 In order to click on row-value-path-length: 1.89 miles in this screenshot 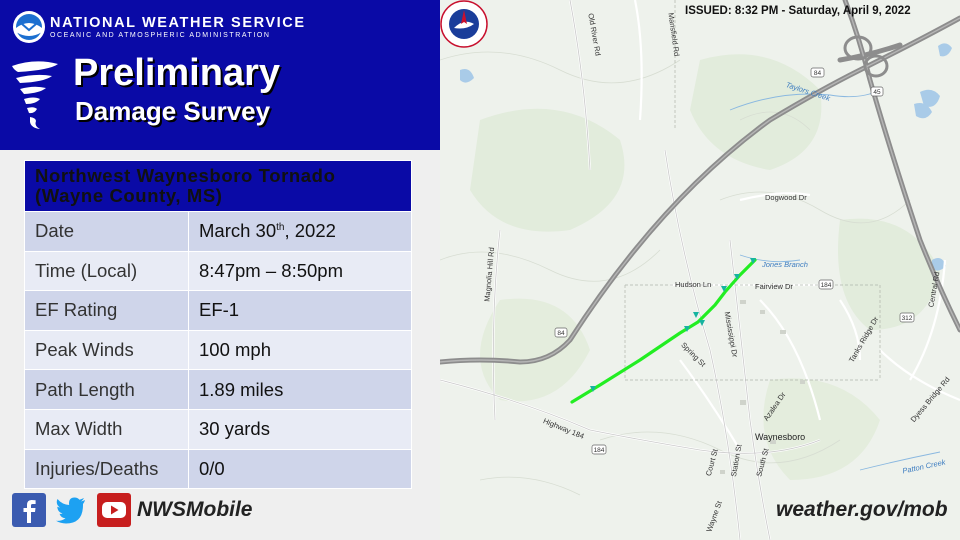, I will do `click(300, 389)`.